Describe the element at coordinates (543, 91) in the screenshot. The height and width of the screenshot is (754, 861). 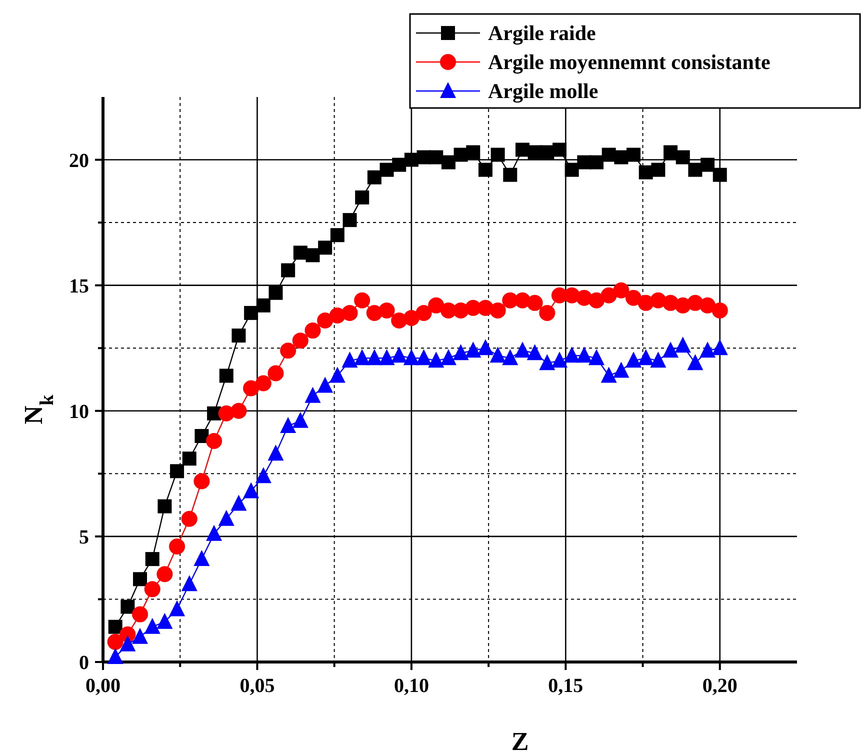
I see `legend-label: Argile molle` at that location.